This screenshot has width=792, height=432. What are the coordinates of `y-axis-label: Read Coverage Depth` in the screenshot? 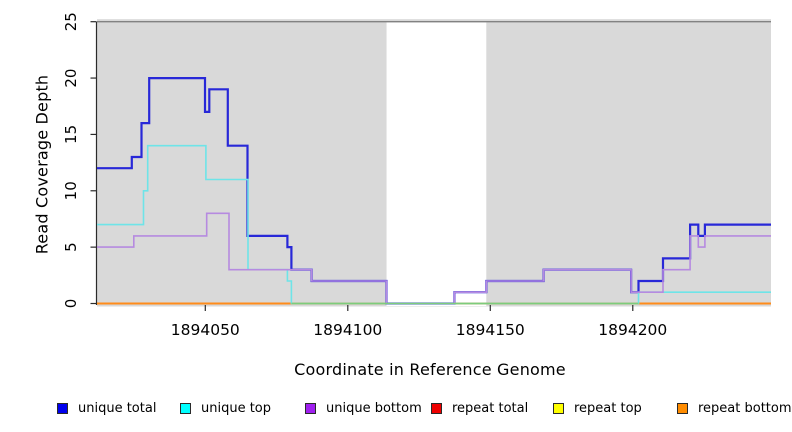 It's located at (42, 164).